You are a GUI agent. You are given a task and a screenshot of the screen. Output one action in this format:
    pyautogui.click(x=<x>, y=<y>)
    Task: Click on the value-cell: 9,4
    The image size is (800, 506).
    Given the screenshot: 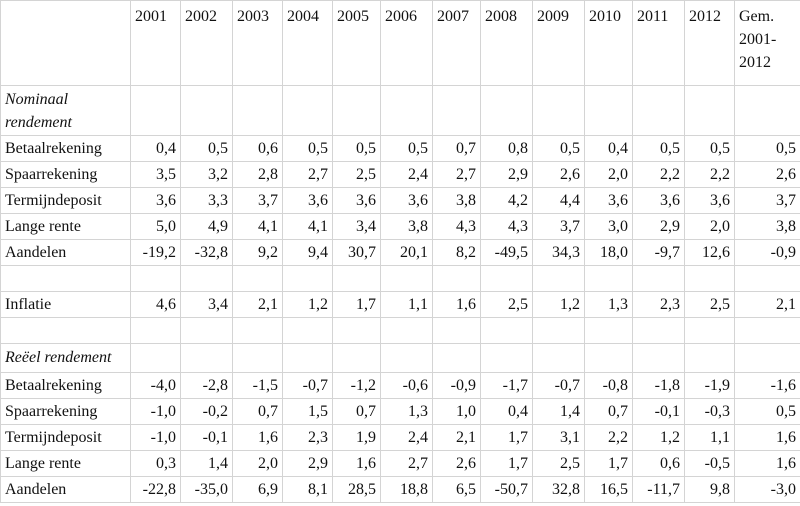 What is the action you would take?
    pyautogui.click(x=307, y=252)
    